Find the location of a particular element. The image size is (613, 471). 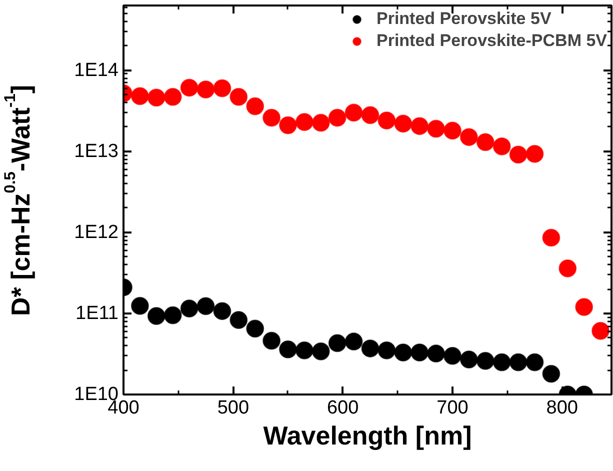

x-tick-label: 700 is located at coordinates (452, 408).